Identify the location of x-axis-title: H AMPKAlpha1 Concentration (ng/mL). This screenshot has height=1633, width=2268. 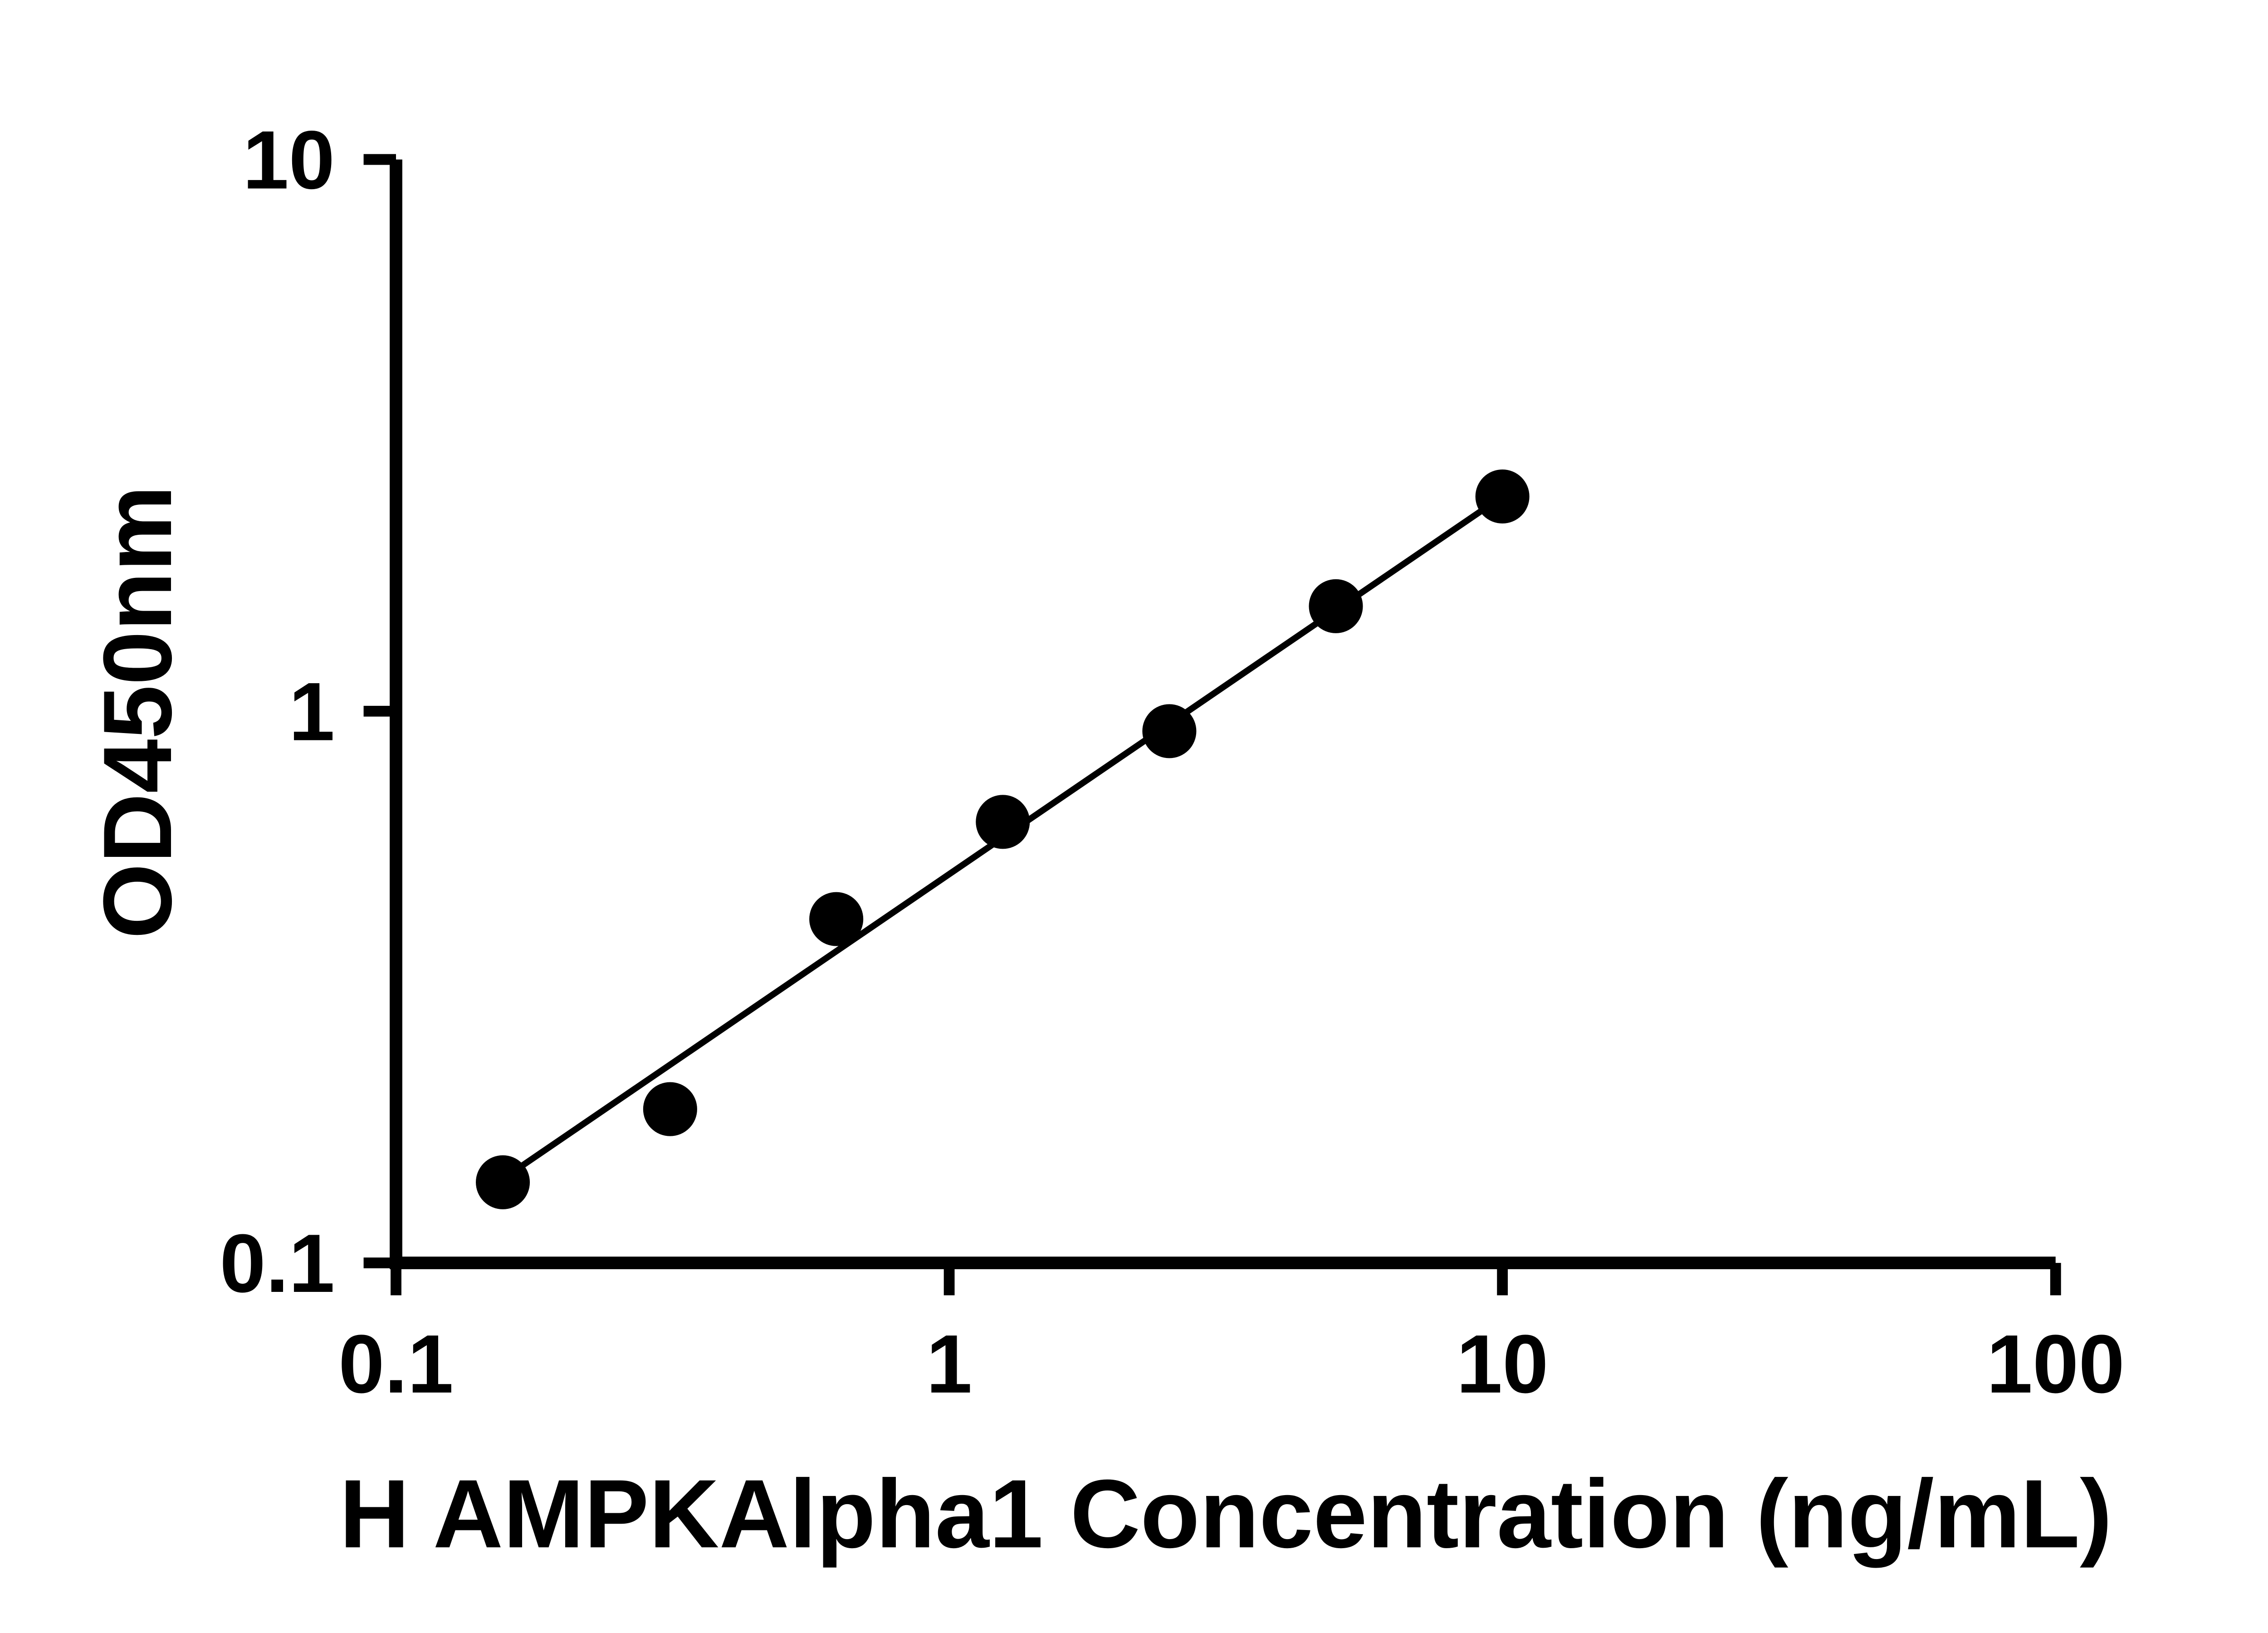
(1226, 1514).